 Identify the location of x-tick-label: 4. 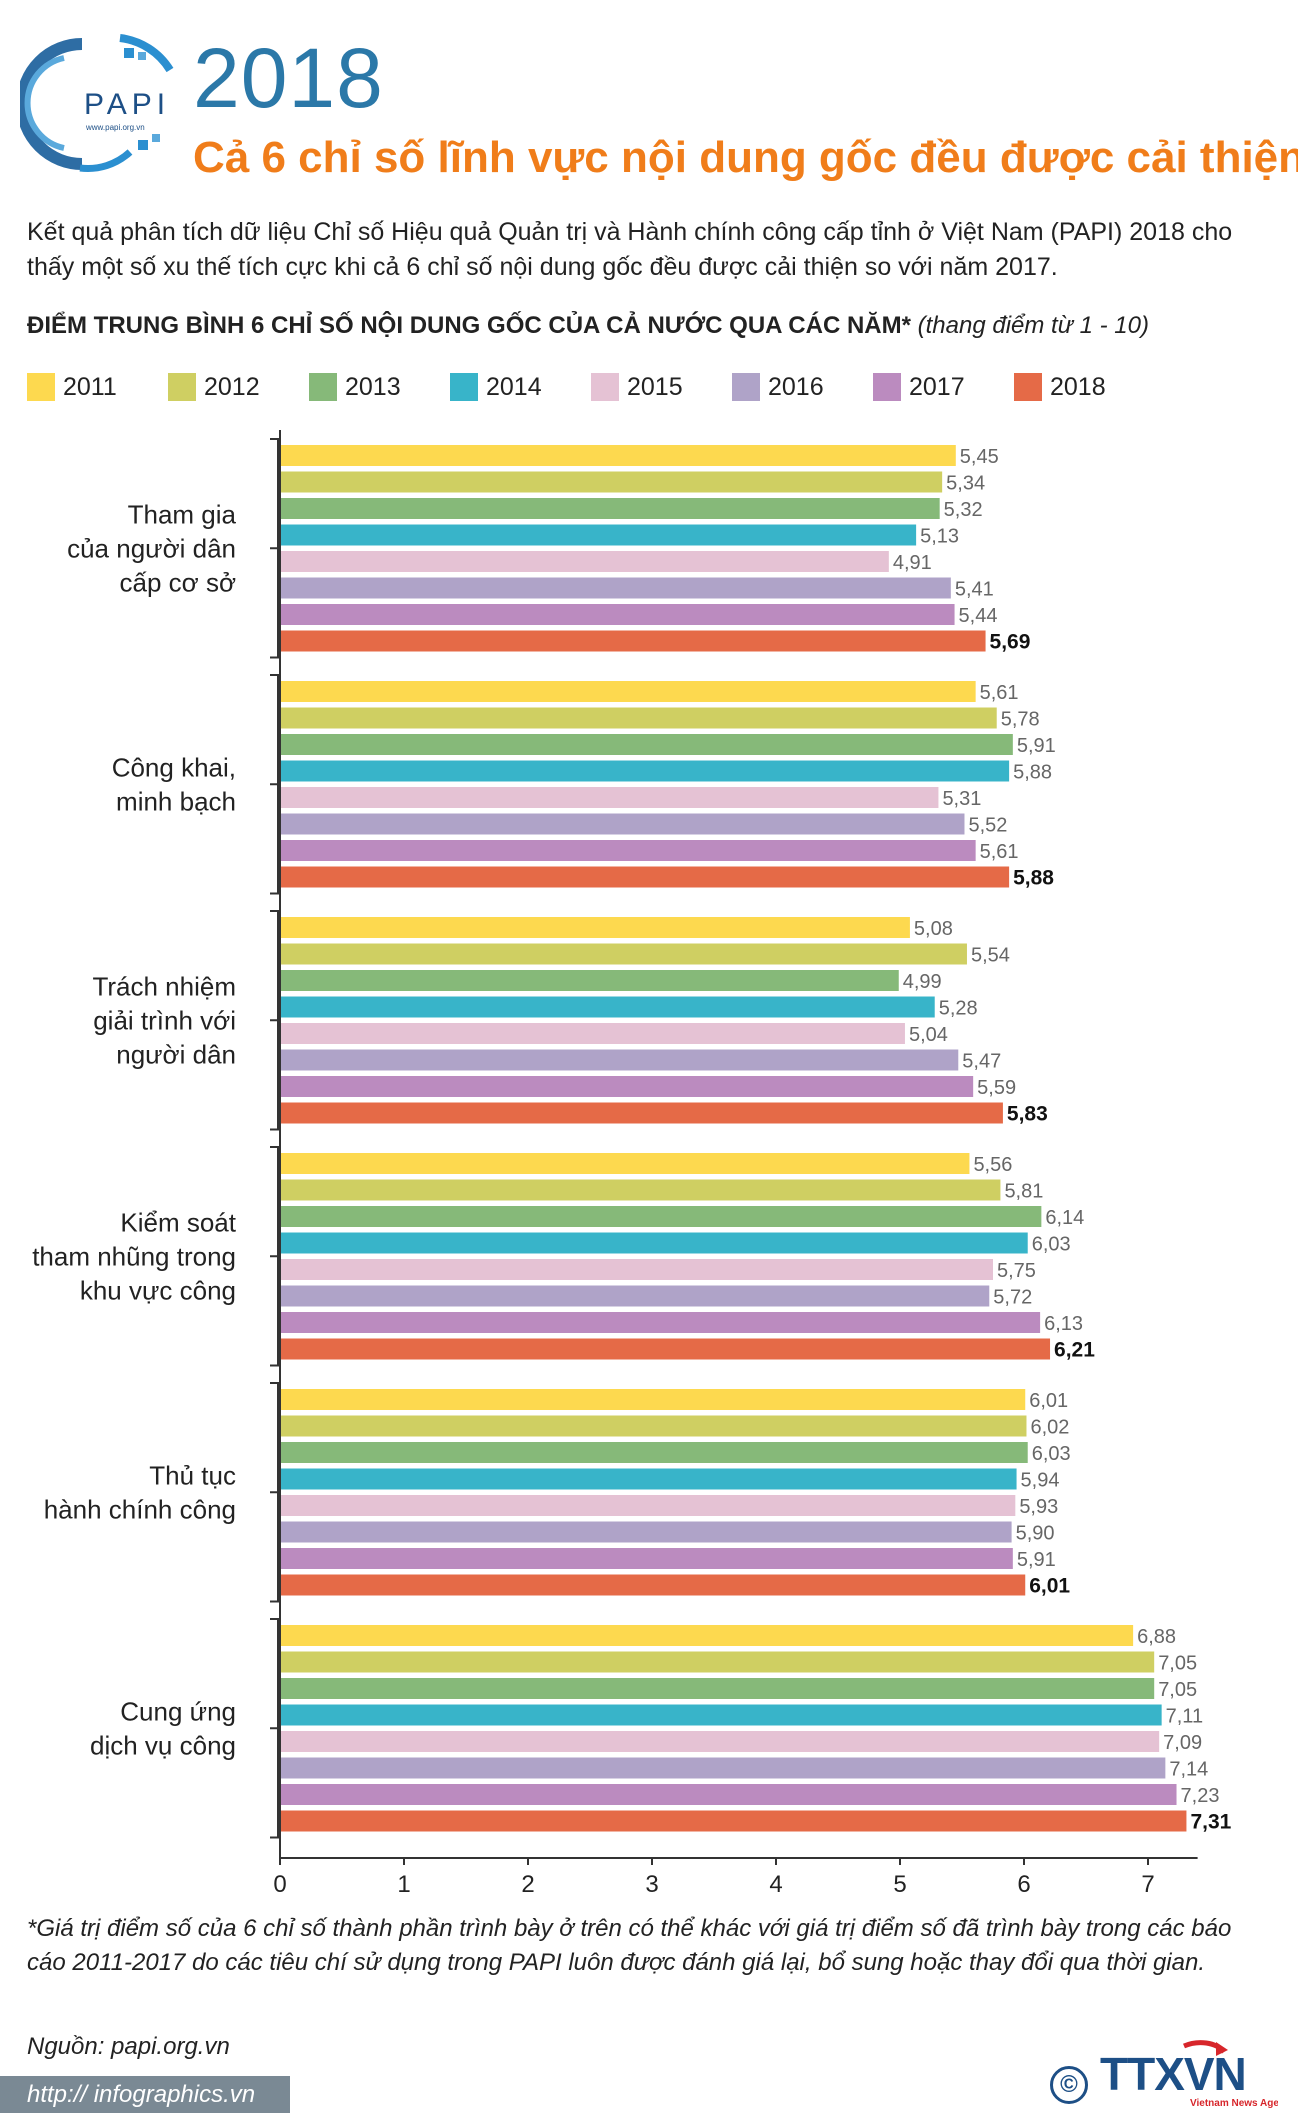
(775, 1884).